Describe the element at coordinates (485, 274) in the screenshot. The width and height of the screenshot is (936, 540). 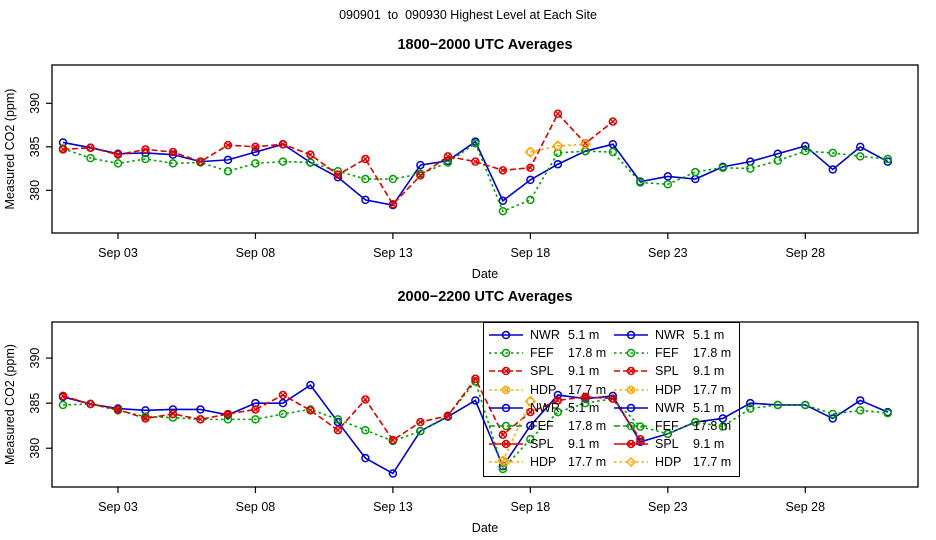
I see `x-axis-label: Date` at that location.